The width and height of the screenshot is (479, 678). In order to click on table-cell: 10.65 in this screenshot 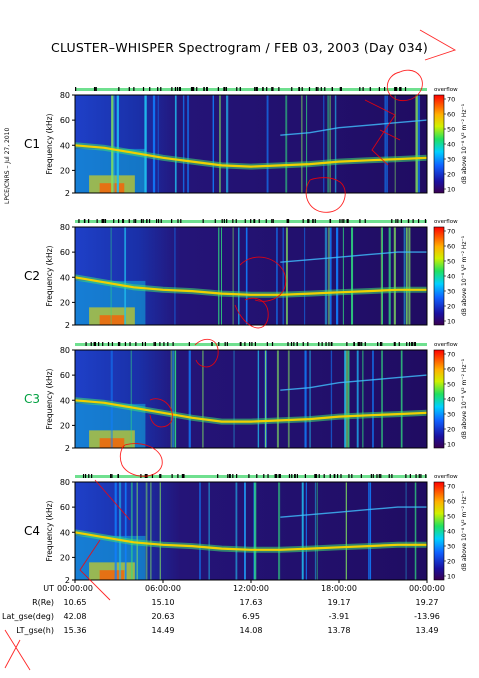, I will do `click(75, 602)`.